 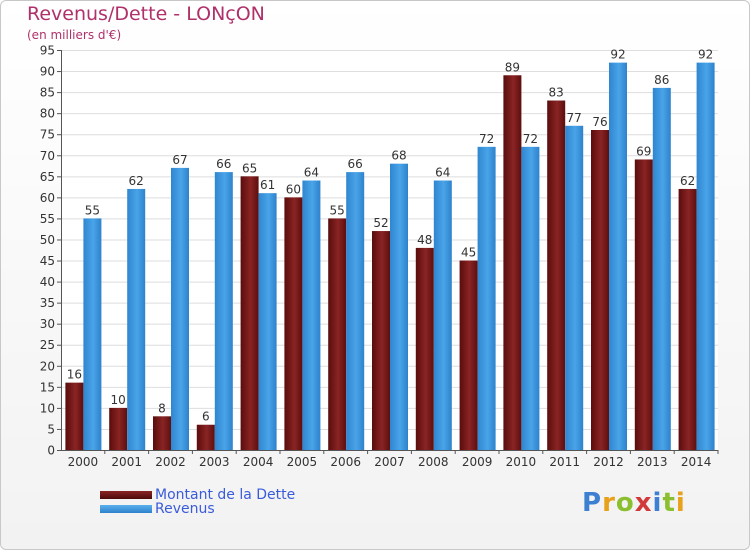 What do you see at coordinates (302, 462) in the screenshot?
I see `x-tick-label: 2005` at bounding box center [302, 462].